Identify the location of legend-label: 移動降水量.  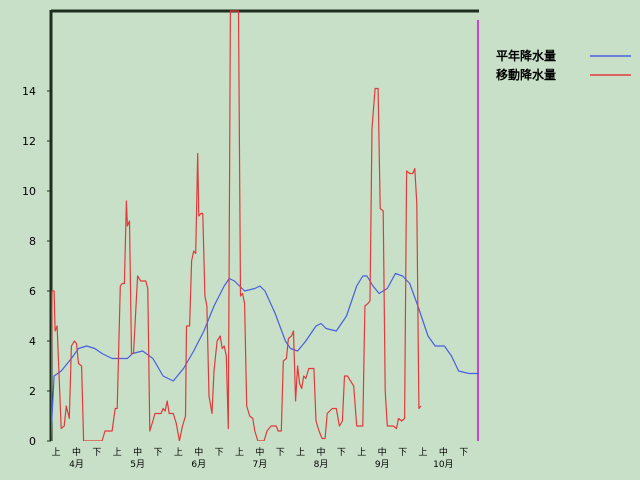
(526, 74).